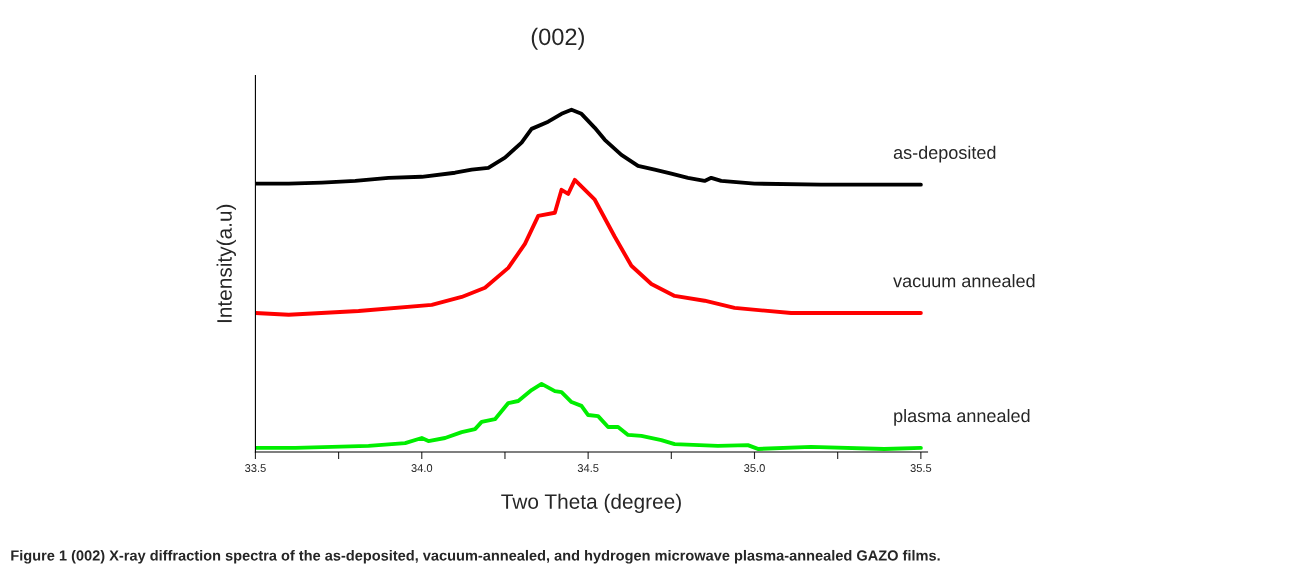 The width and height of the screenshot is (1290, 574). Describe the element at coordinates (921, 468) in the screenshot. I see `x-tick-label: 35.5` at that location.